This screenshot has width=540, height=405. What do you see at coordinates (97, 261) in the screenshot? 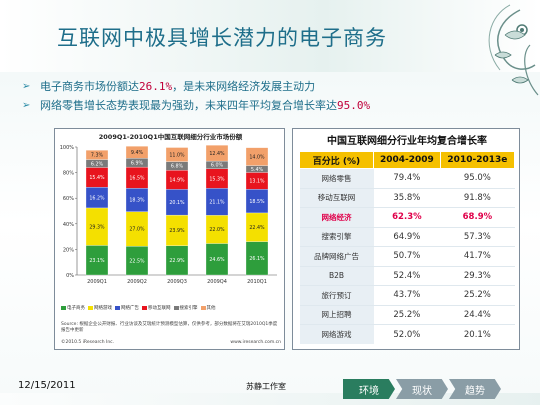
I see `data-label: 23.1%` at bounding box center [97, 261].